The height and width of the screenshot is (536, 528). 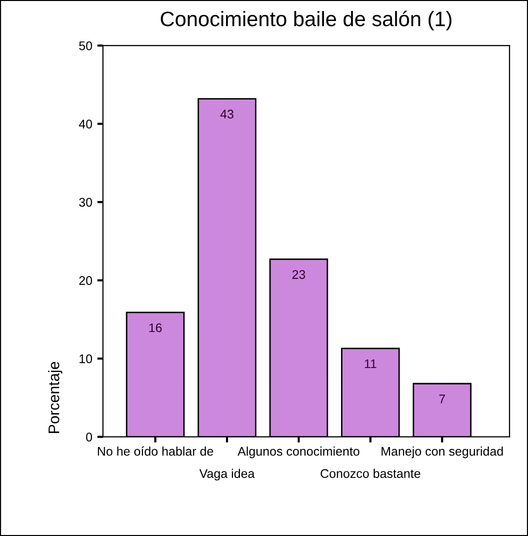 What do you see at coordinates (156, 451) in the screenshot?
I see `x-tick-label: No he oído hablar de` at bounding box center [156, 451].